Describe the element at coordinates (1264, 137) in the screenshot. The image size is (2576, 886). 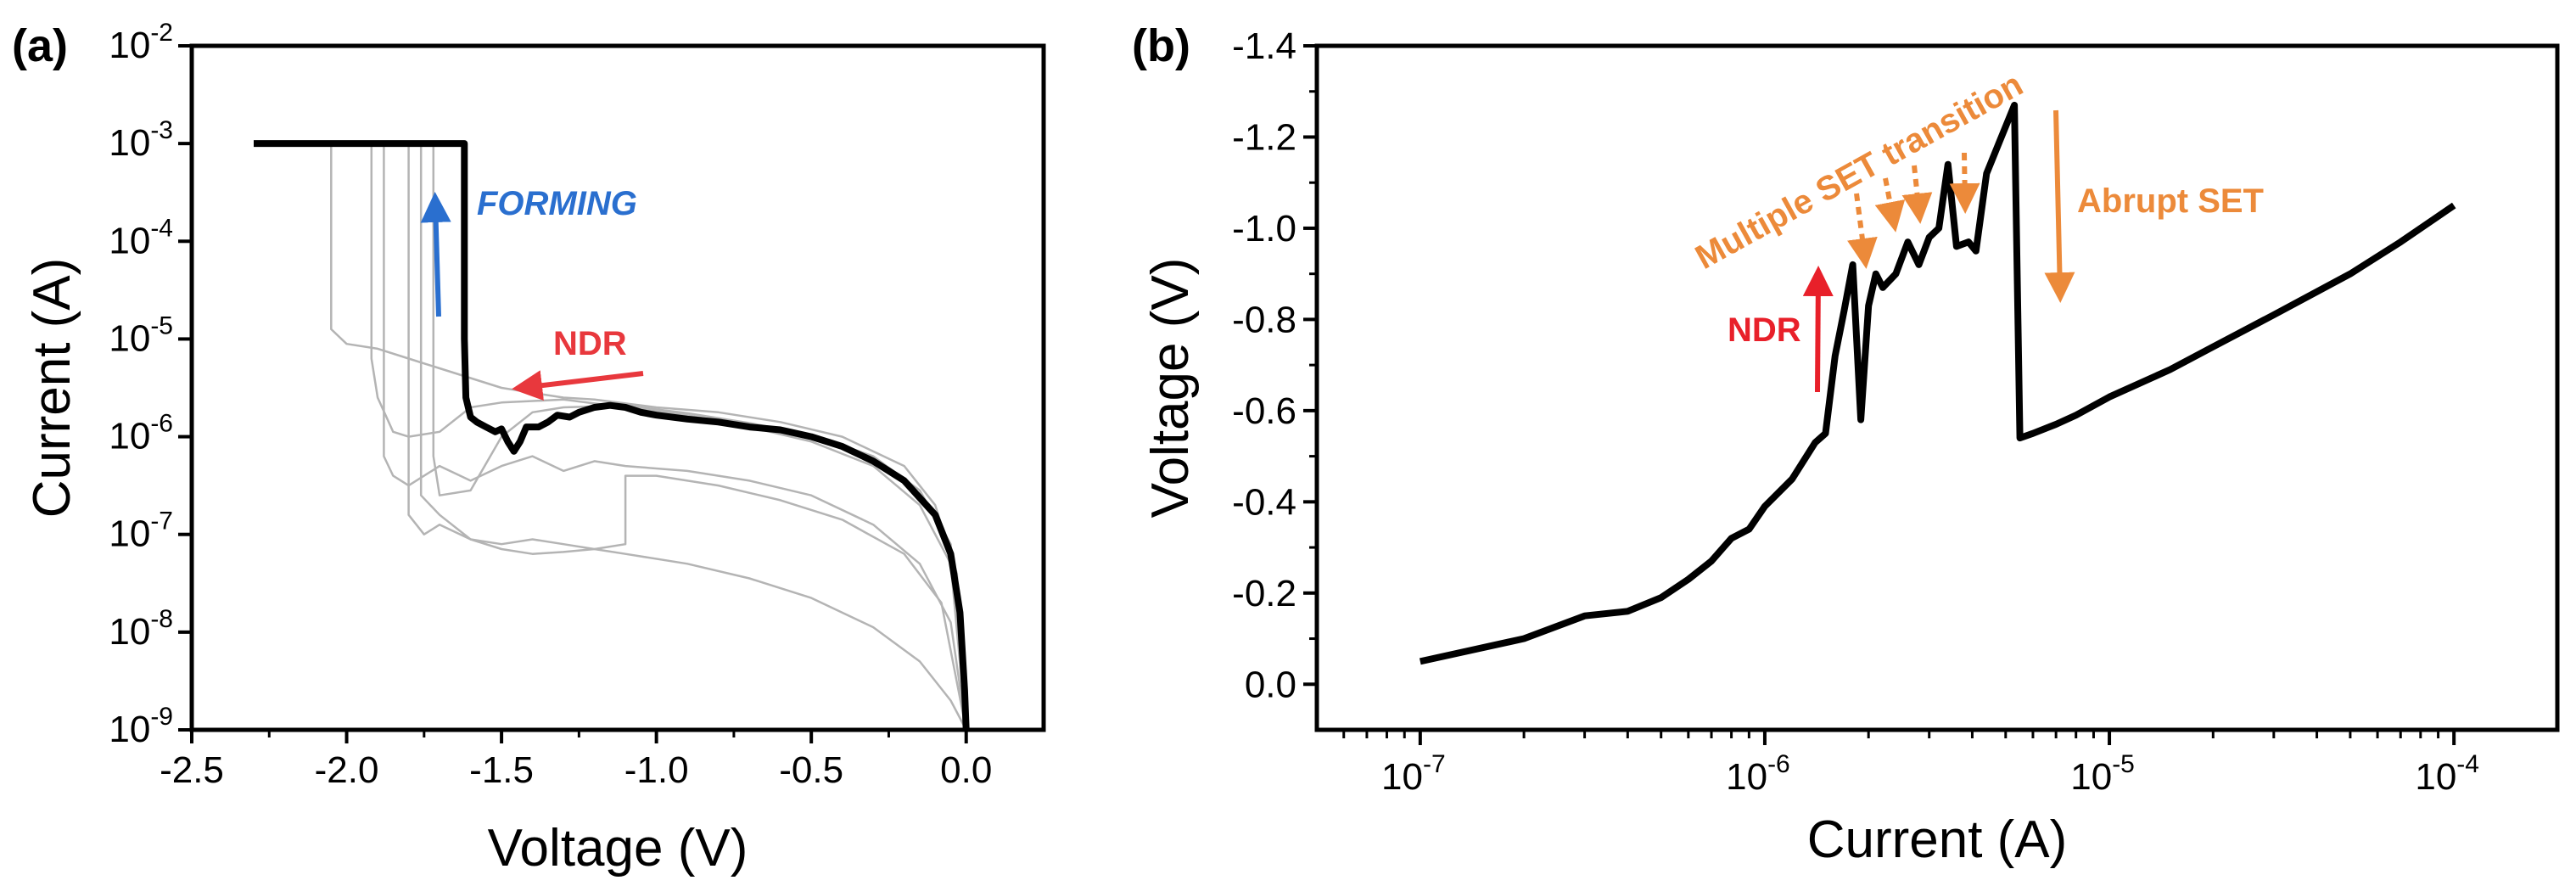
I see `panel-b-y-tick-label: -1.2` at that location.